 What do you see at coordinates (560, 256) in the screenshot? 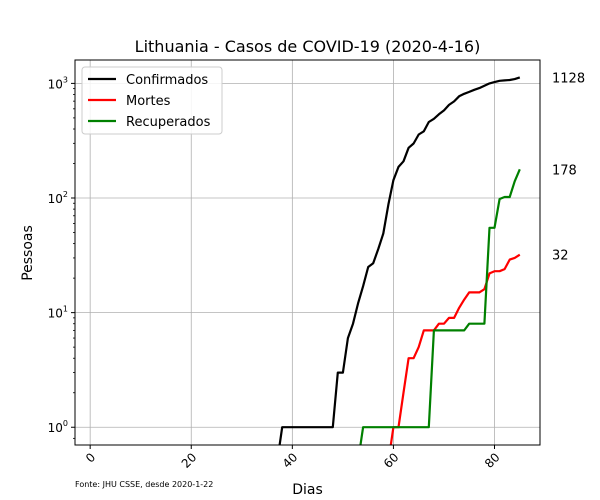
I see `final-value-label: 32` at bounding box center [560, 256].